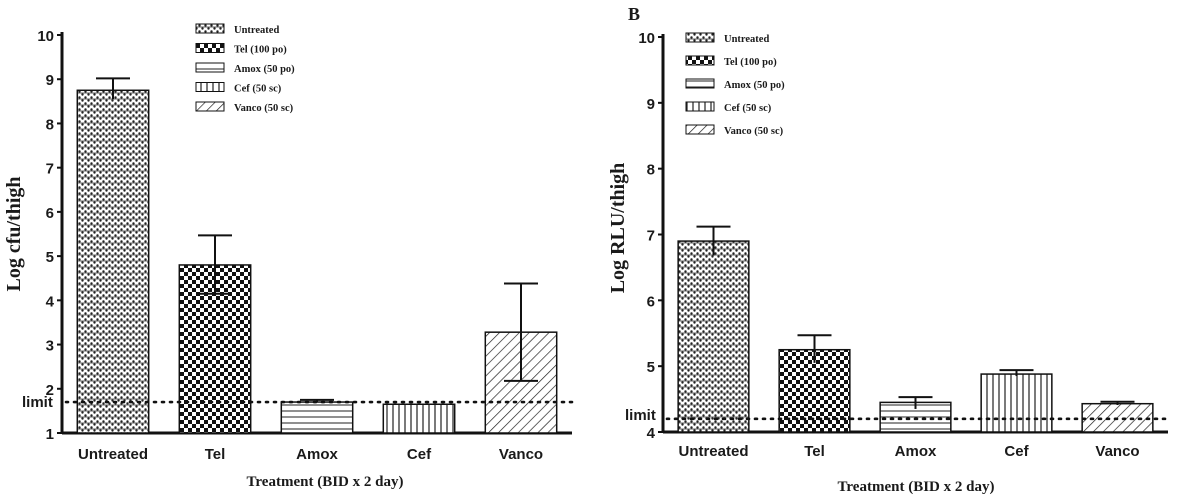 The height and width of the screenshot is (504, 1180). What do you see at coordinates (256, 30) in the screenshot?
I see `panel-a-legend-label: Untreated` at bounding box center [256, 30].